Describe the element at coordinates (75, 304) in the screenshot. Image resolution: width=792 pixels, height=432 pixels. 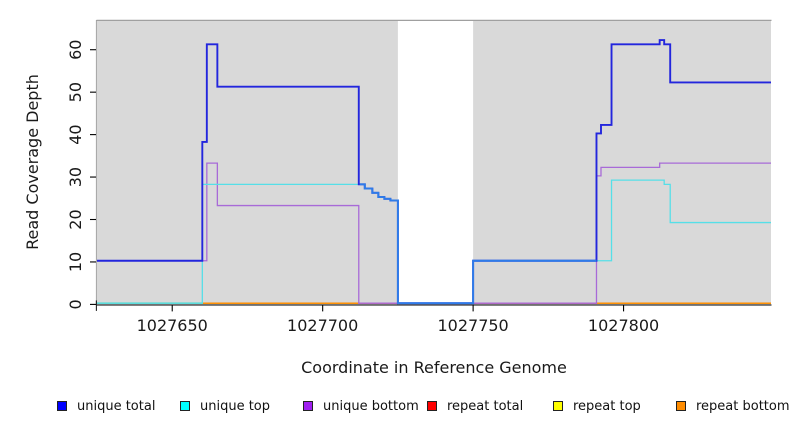
I see `y-tick-label: 0` at that location.